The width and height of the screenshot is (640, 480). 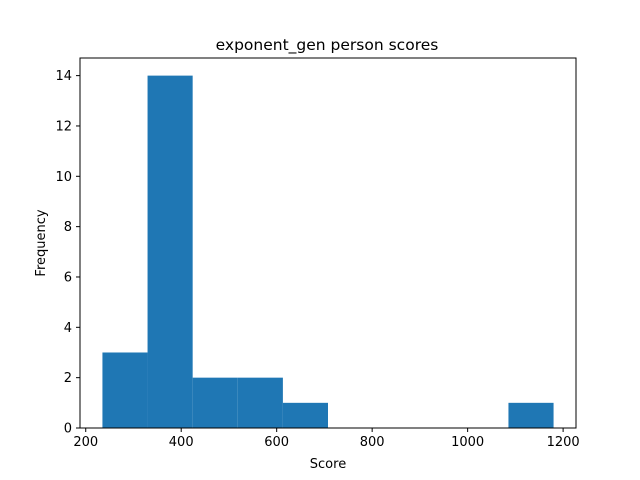 I want to click on y-tick-label: 12, so click(x=63, y=126).